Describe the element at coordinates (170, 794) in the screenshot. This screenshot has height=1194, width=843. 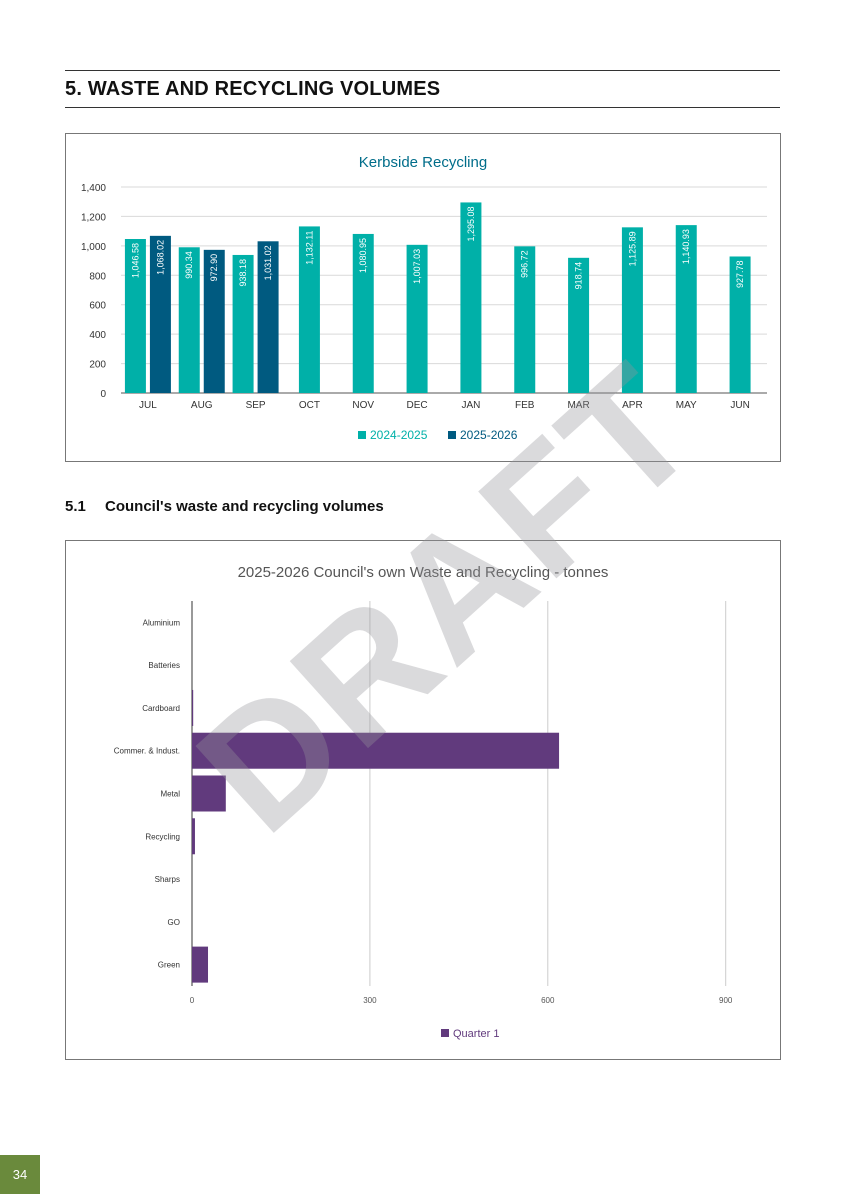
I see `y-tick-label: Metal` at that location.